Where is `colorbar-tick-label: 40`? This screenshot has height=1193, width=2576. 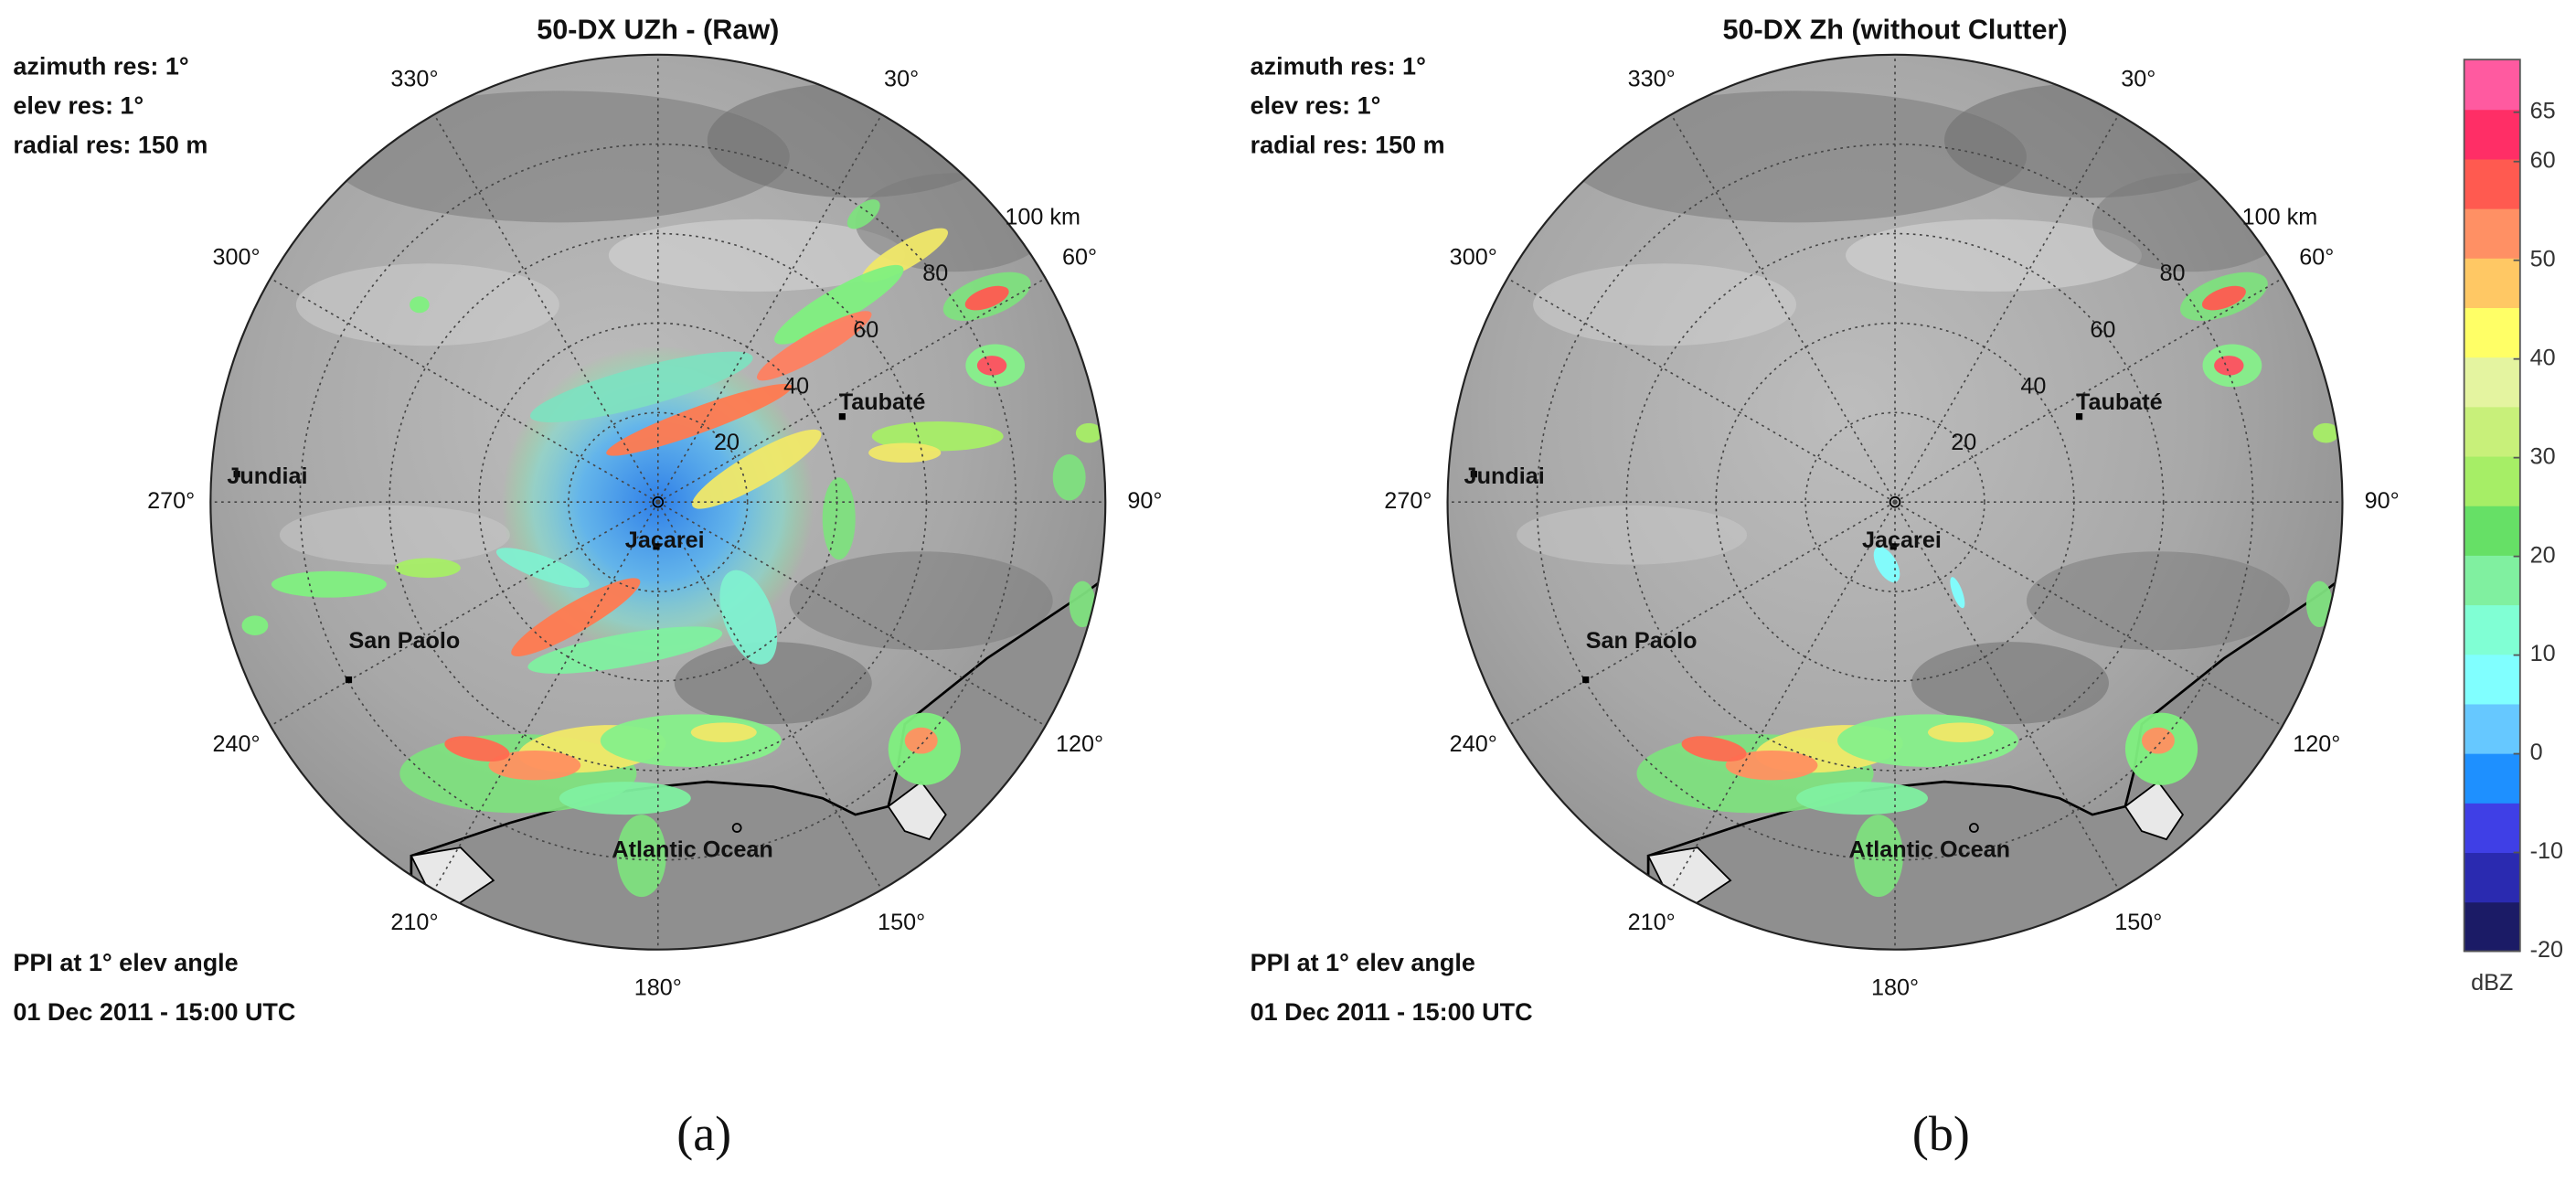
colorbar-tick-label: 40 is located at coordinates (2543, 357).